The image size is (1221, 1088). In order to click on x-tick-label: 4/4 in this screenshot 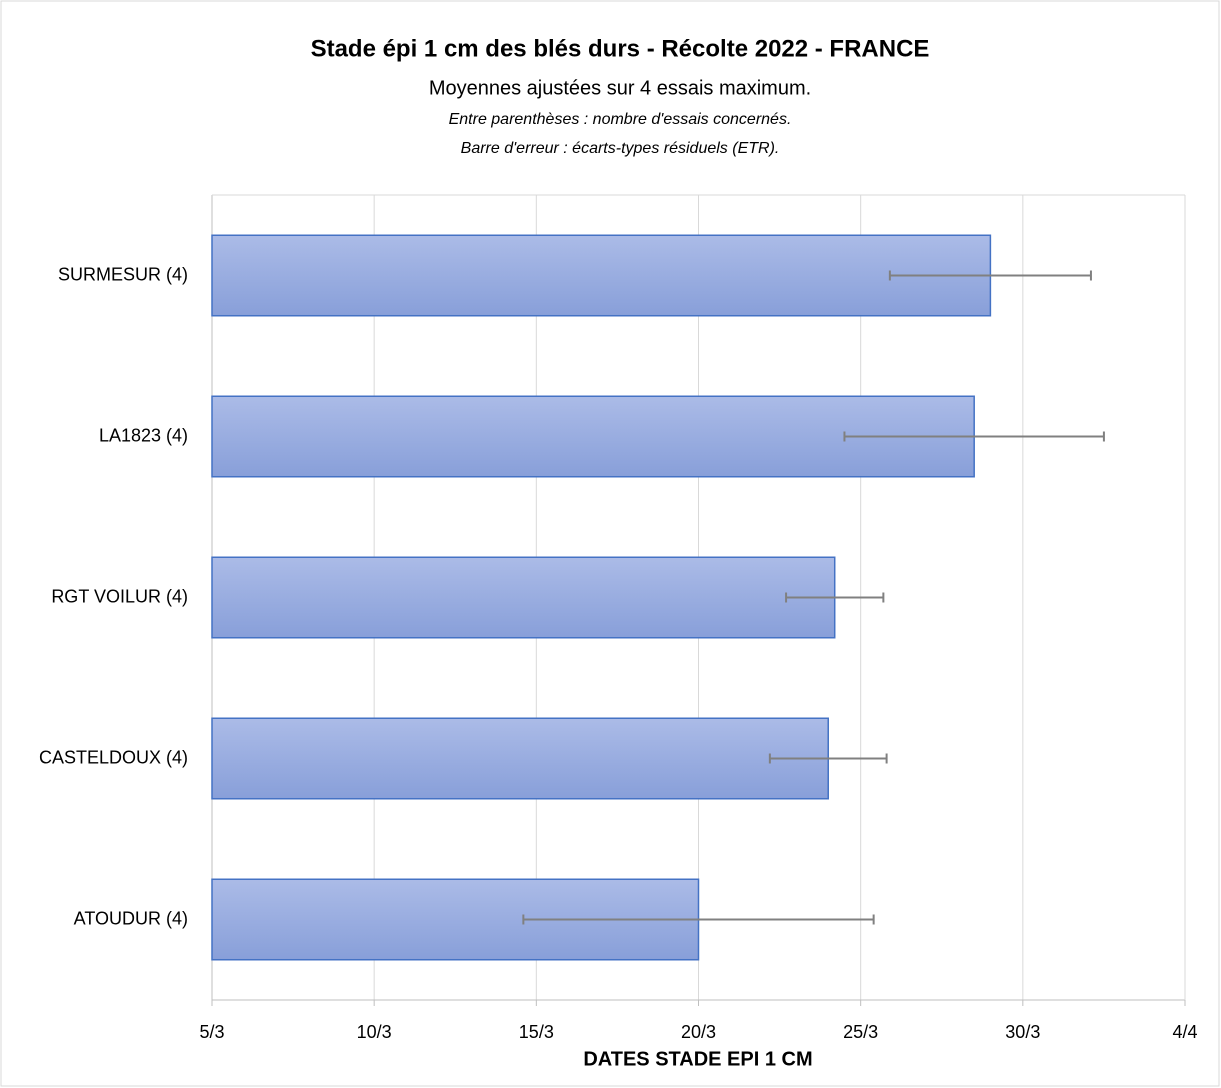, I will do `click(1184, 1032)`.